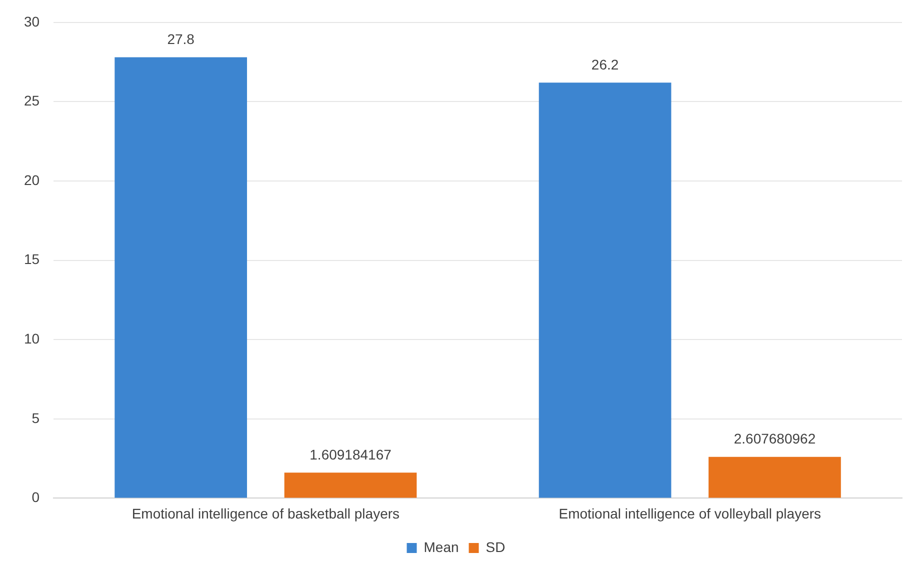 Image resolution: width=906 pixels, height=569 pixels. Describe the element at coordinates (36, 418) in the screenshot. I see `y-tick-label: 5` at that location.